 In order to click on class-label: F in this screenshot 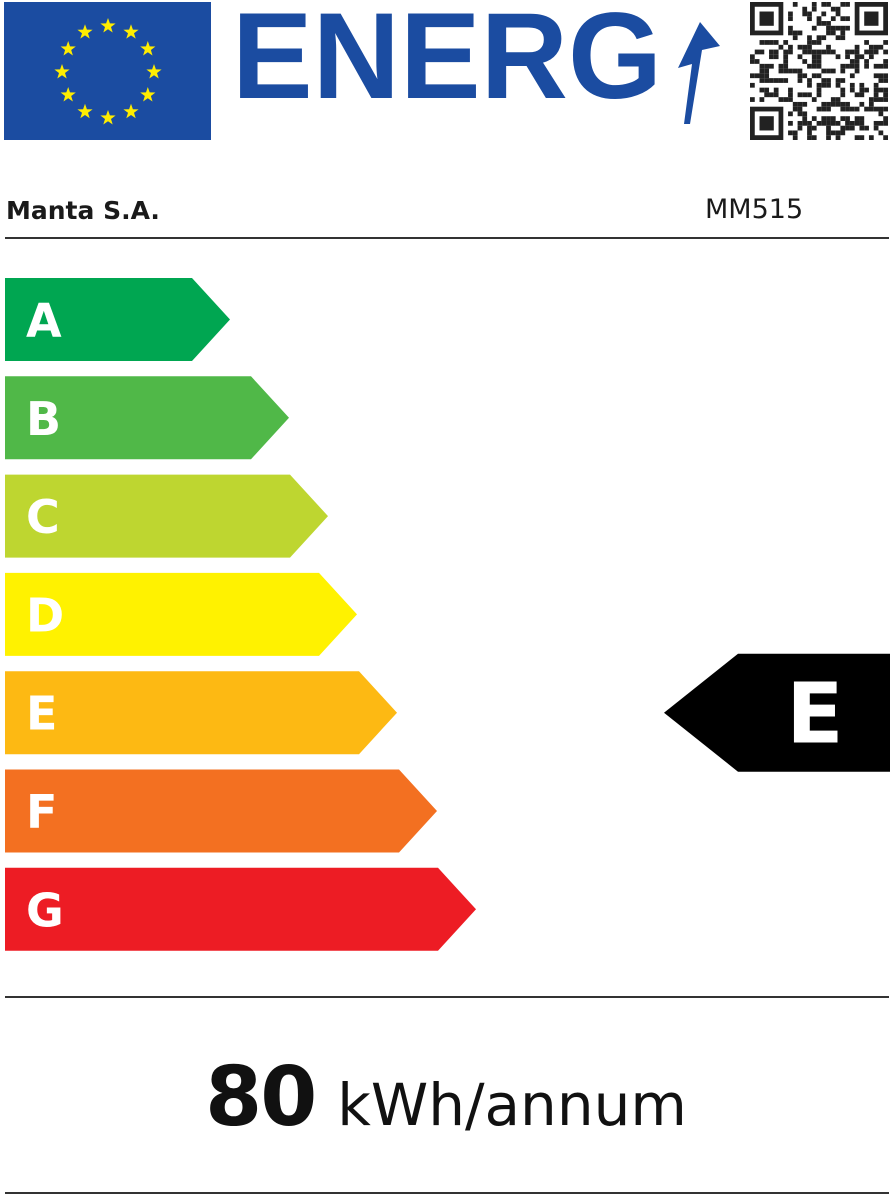, I will do `click(41, 812)`.